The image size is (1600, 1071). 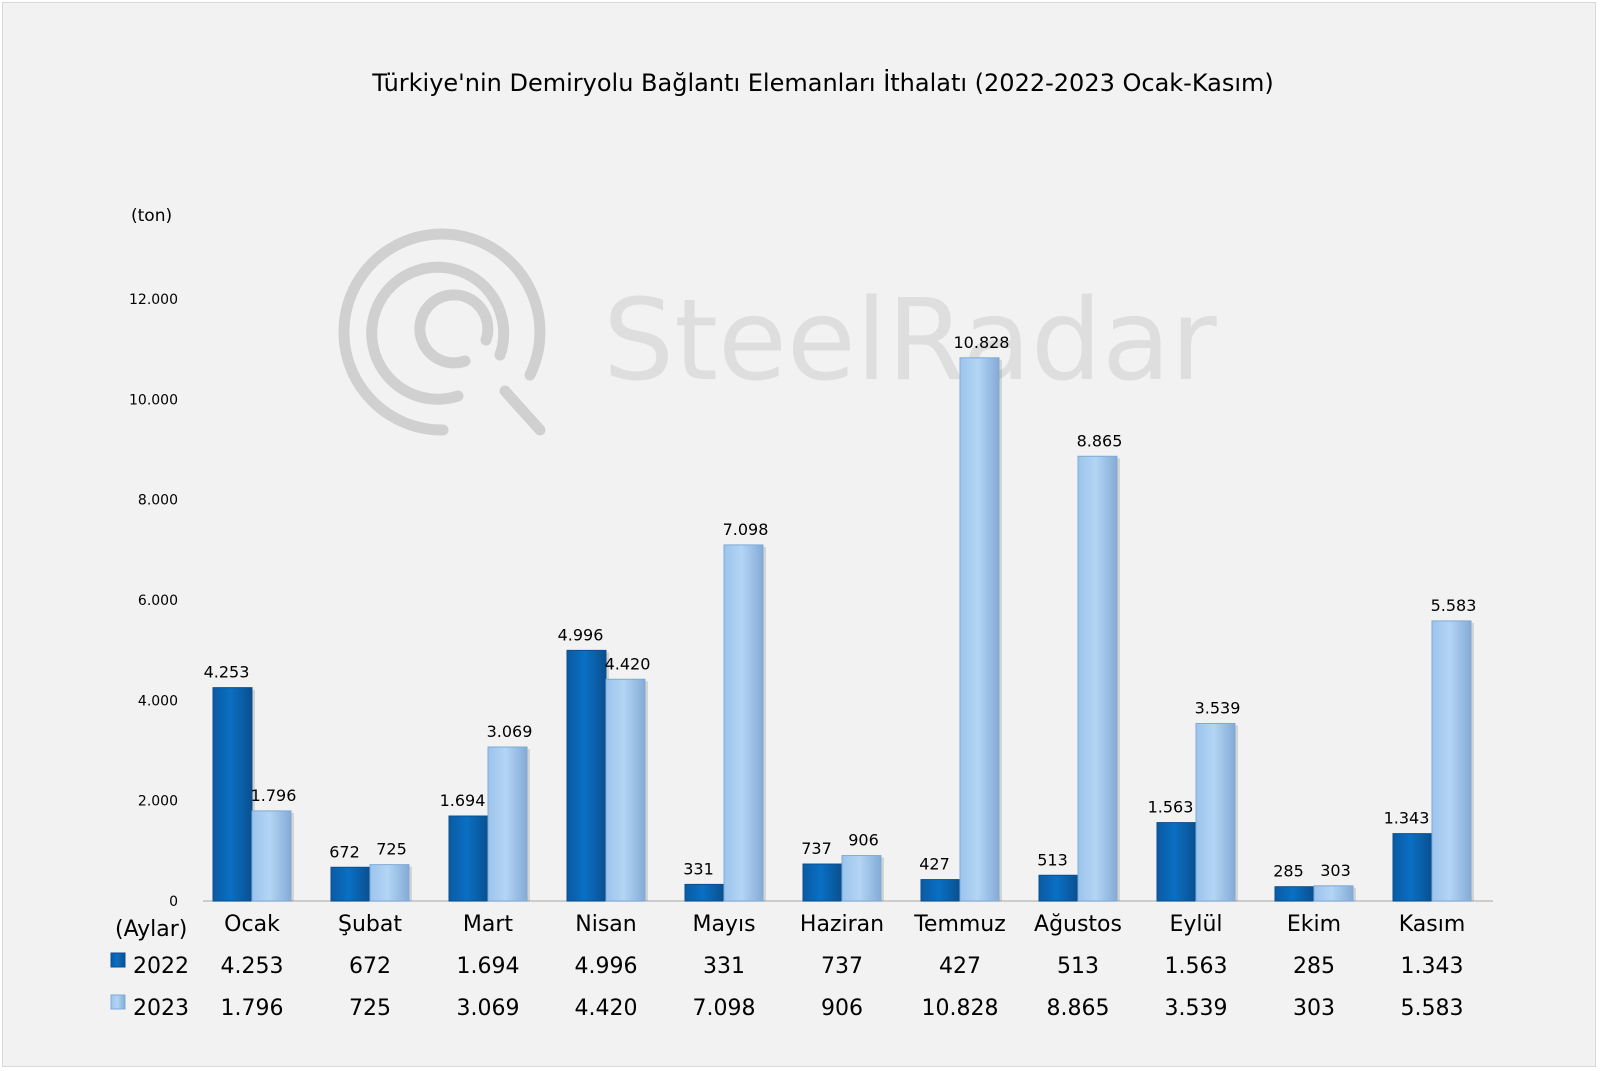 I want to click on table-cell-2023-9: 3.539, so click(x=1196, y=1008).